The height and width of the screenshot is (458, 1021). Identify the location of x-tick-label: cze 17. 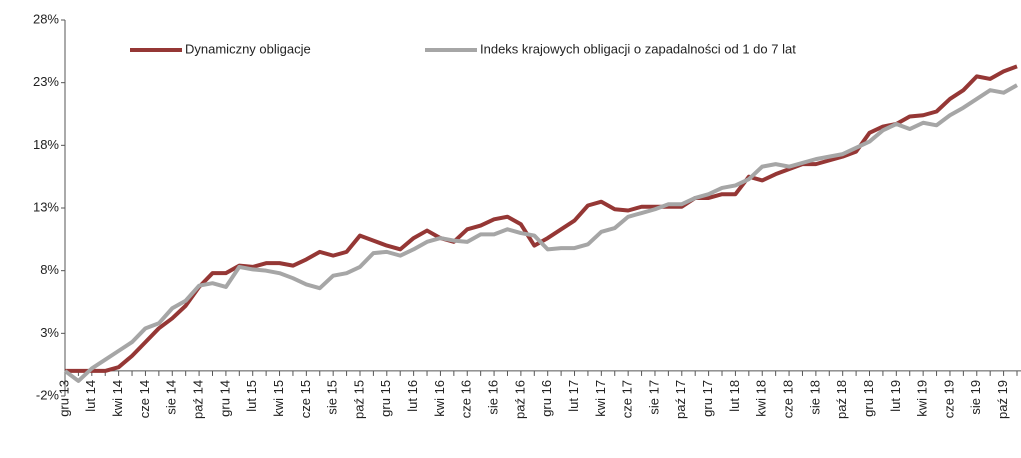
(627, 399).